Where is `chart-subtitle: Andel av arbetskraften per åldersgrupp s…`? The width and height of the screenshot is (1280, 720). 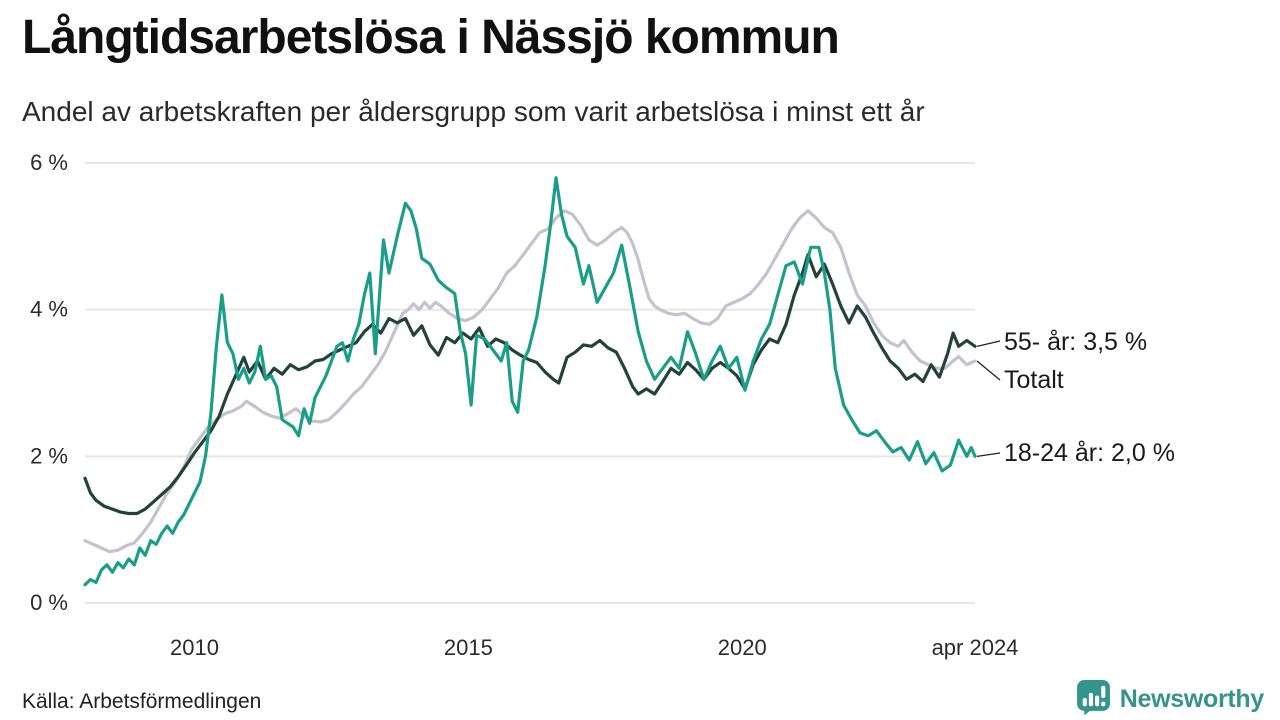
chart-subtitle: Andel av arbetskraften per åldersgrupp s… is located at coordinates (473, 111).